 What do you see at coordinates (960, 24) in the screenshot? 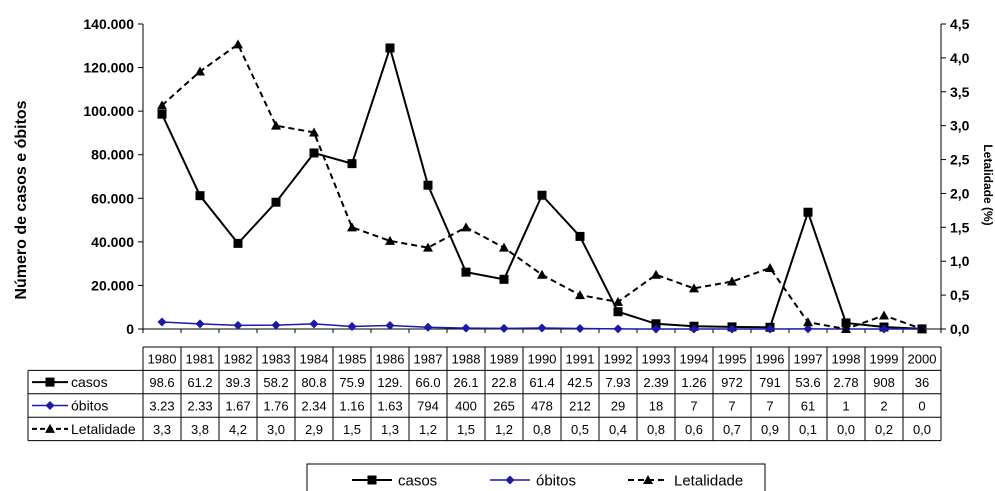
I see `y2-tick-label: 4,5` at bounding box center [960, 24].